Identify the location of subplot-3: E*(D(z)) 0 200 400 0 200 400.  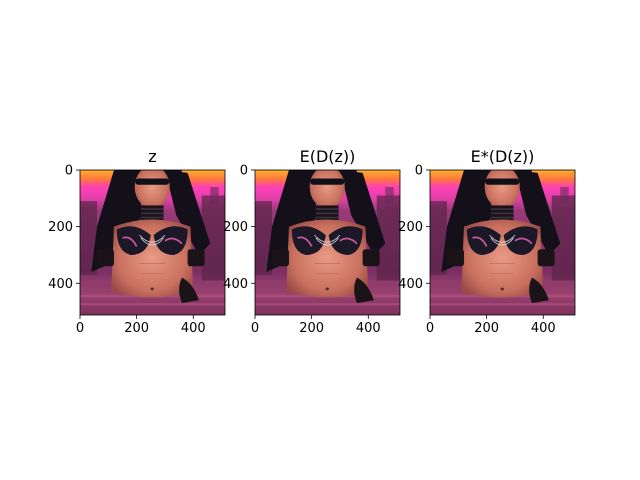
(487, 241).